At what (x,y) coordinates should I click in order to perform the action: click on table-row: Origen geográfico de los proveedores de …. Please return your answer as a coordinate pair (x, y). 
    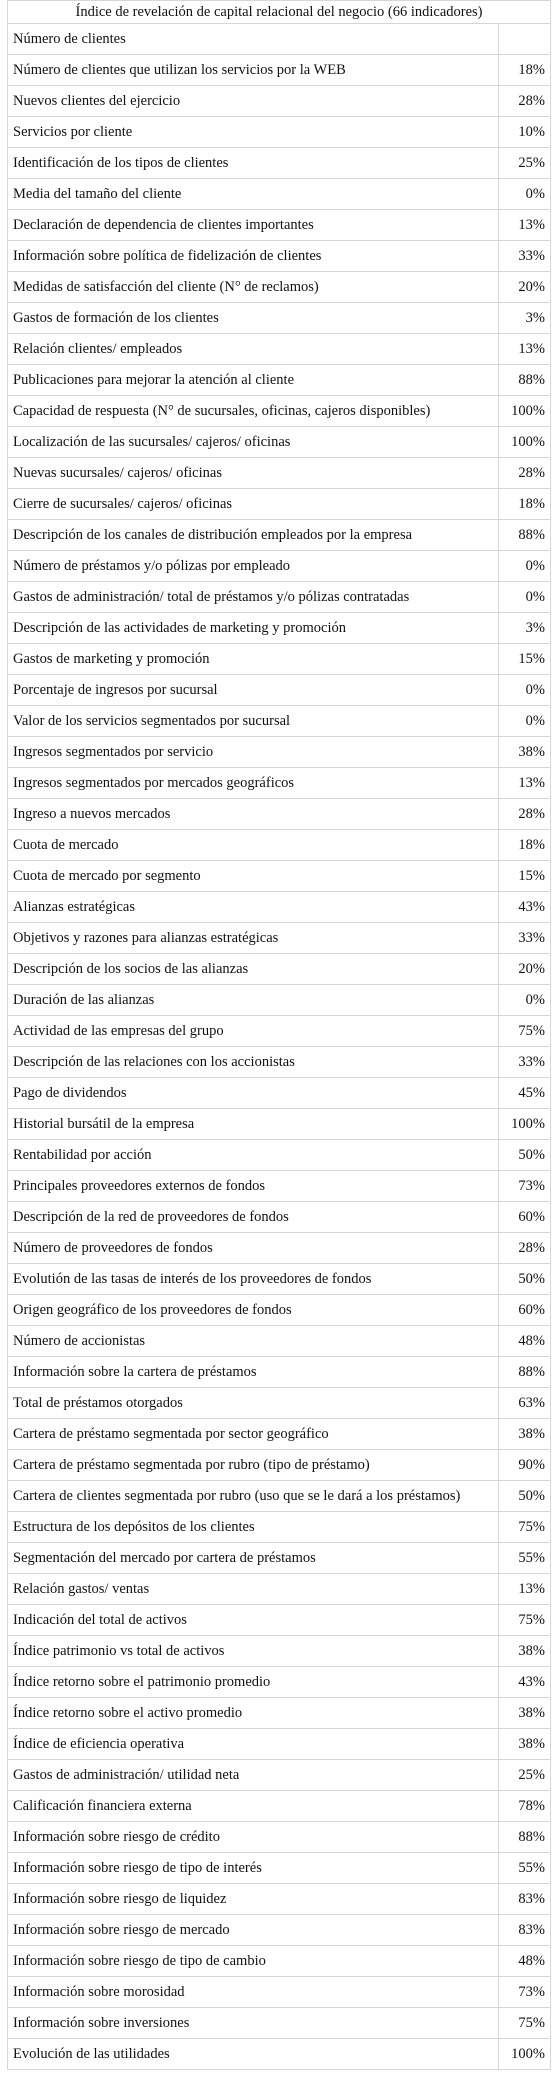
    Looking at the image, I should click on (279, 1310).